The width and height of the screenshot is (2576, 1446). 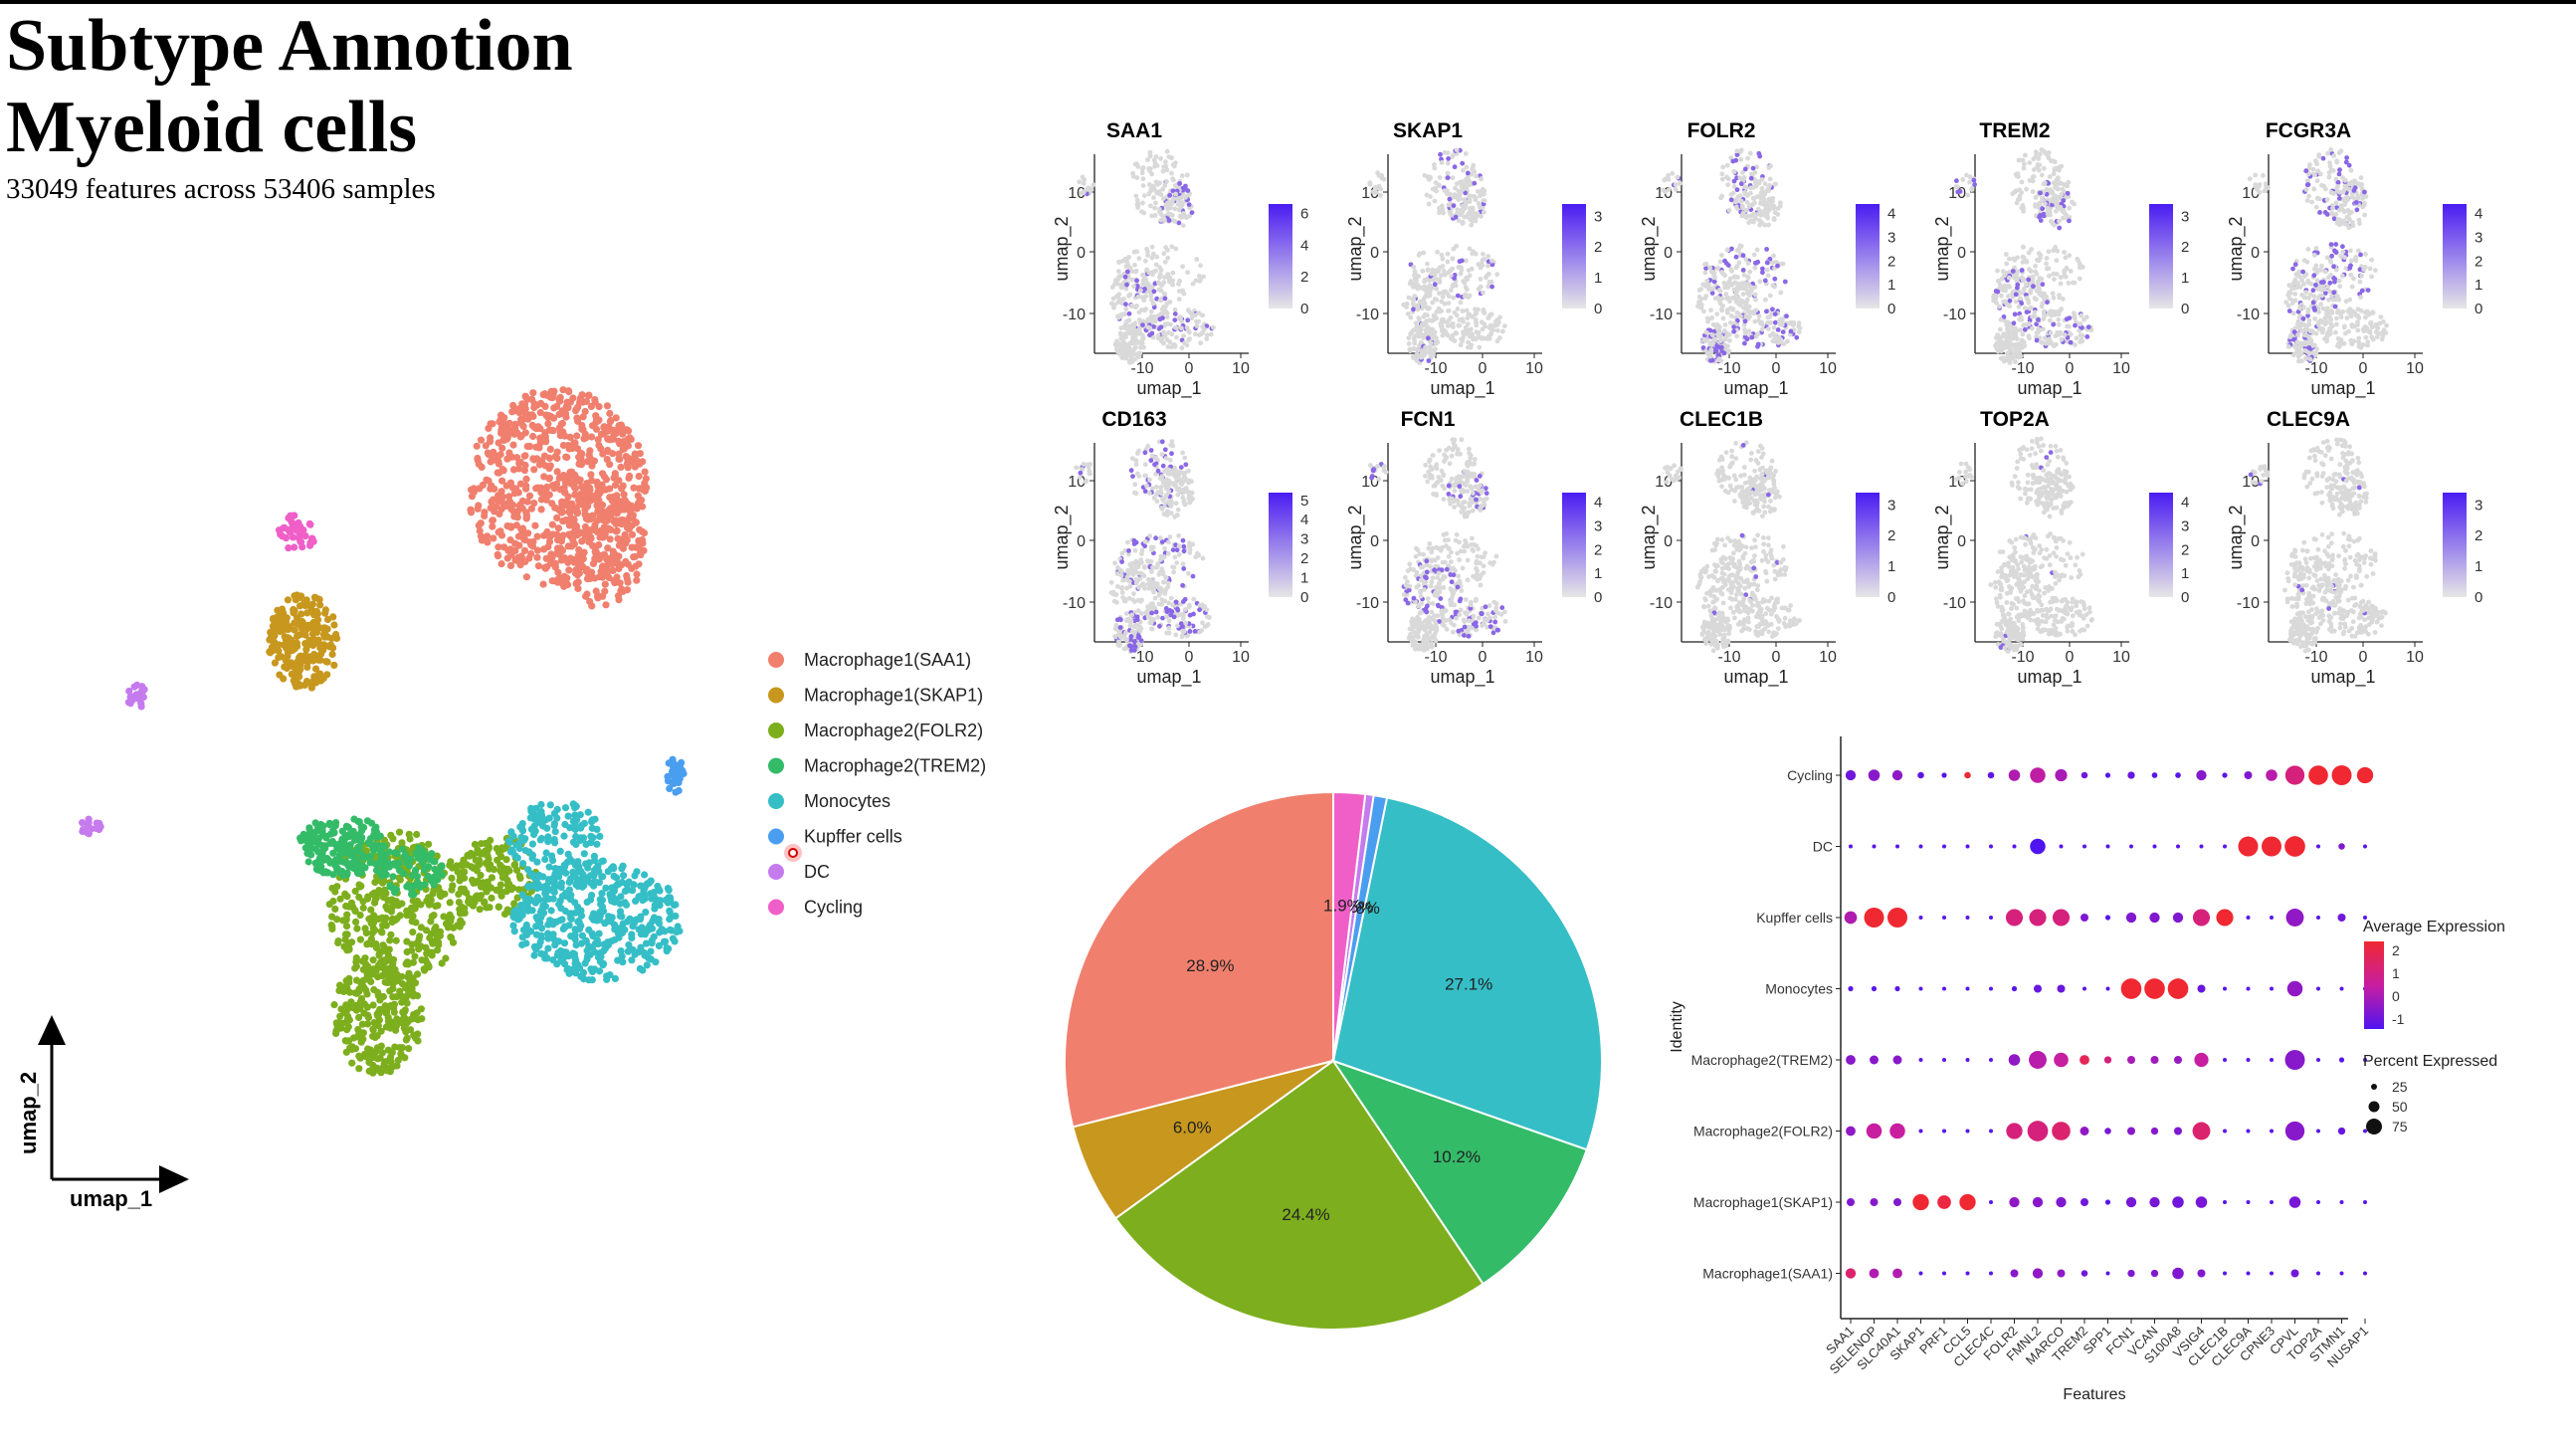 What do you see at coordinates (2161, 545) in the screenshot?
I see `feature-colorbar` at bounding box center [2161, 545].